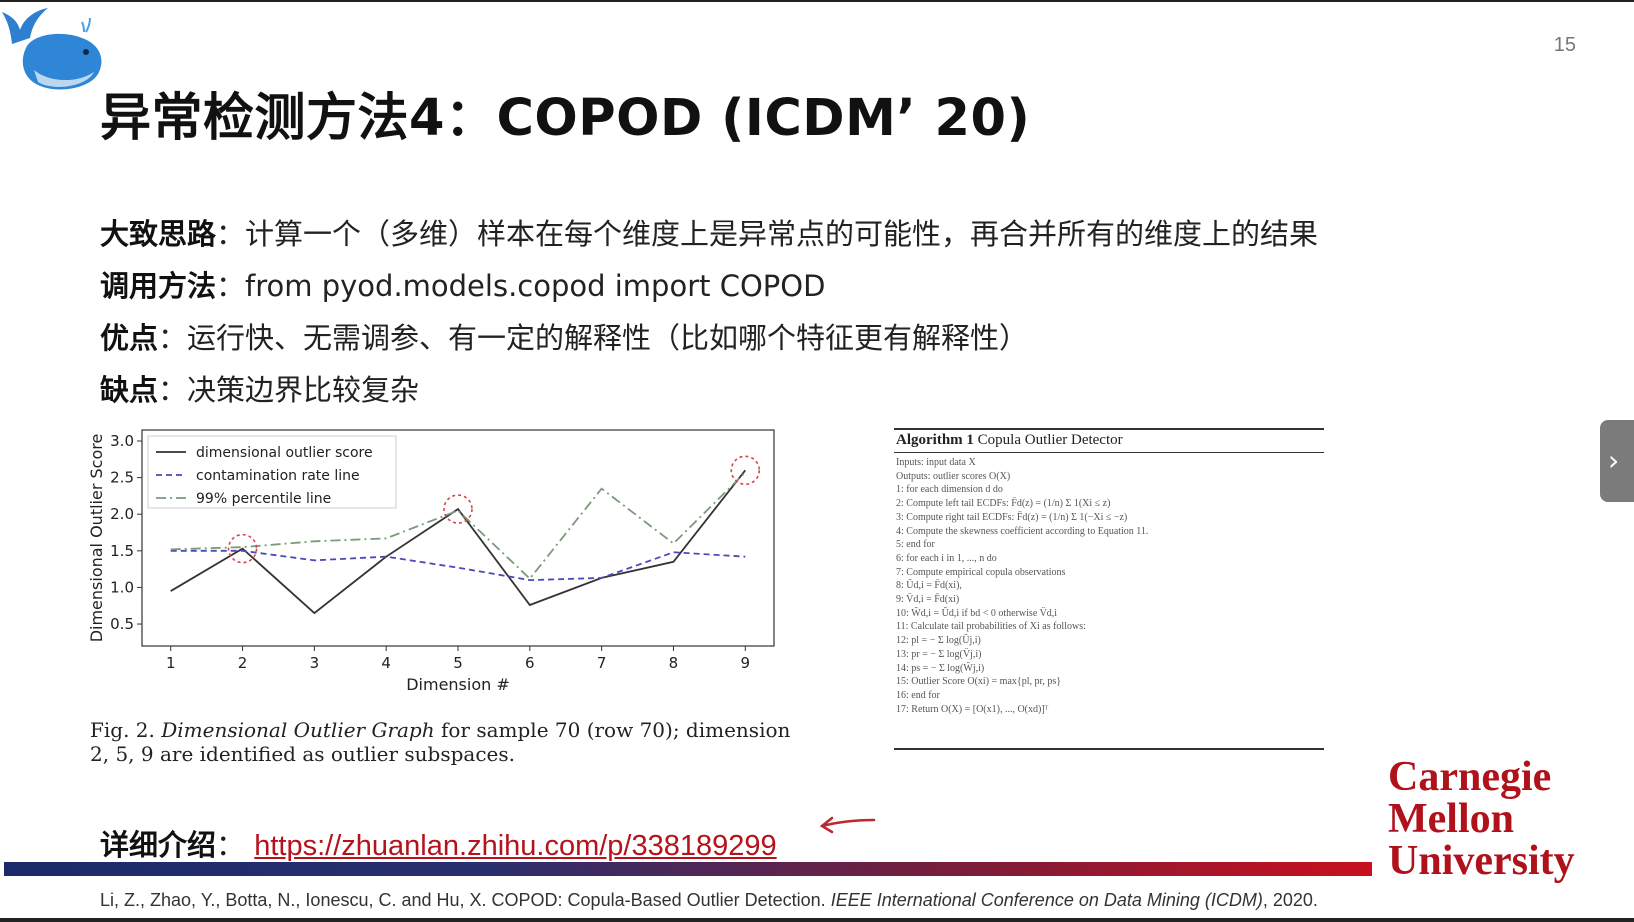  Describe the element at coordinates (709, 390) in the screenshot. I see `bullet-cons: 缺点：决策边界比较复杂` at that location.